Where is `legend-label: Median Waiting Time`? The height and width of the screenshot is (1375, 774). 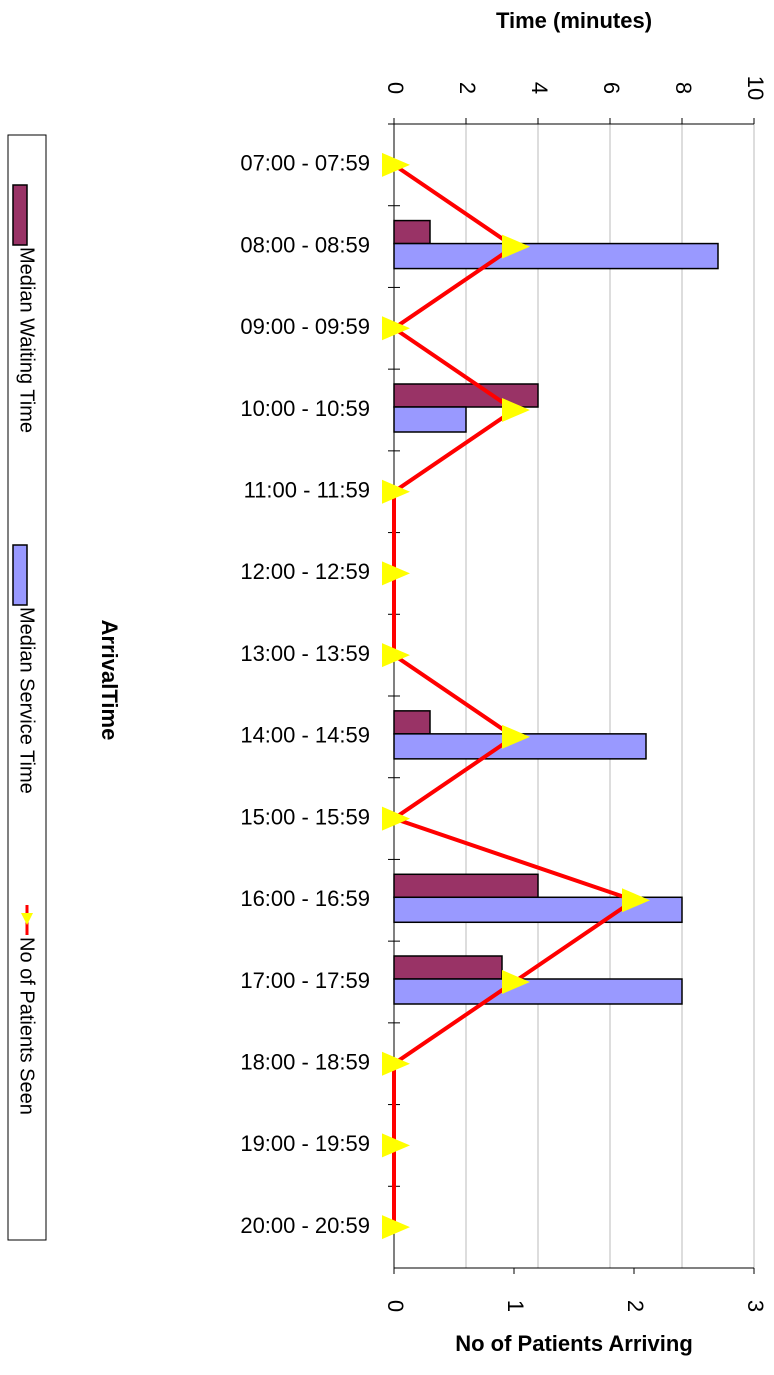
legend-label: Median Waiting Time is located at coordinates (27, 340).